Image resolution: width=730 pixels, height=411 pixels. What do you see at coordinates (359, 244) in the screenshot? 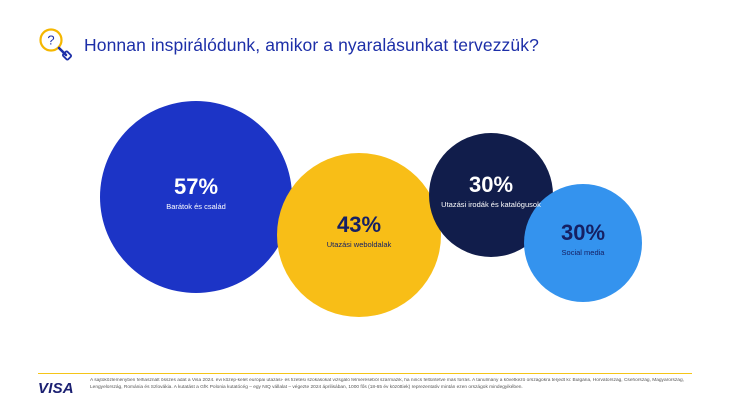
I see `bubble-label-2: Utazási weboldalak` at bounding box center [359, 244].